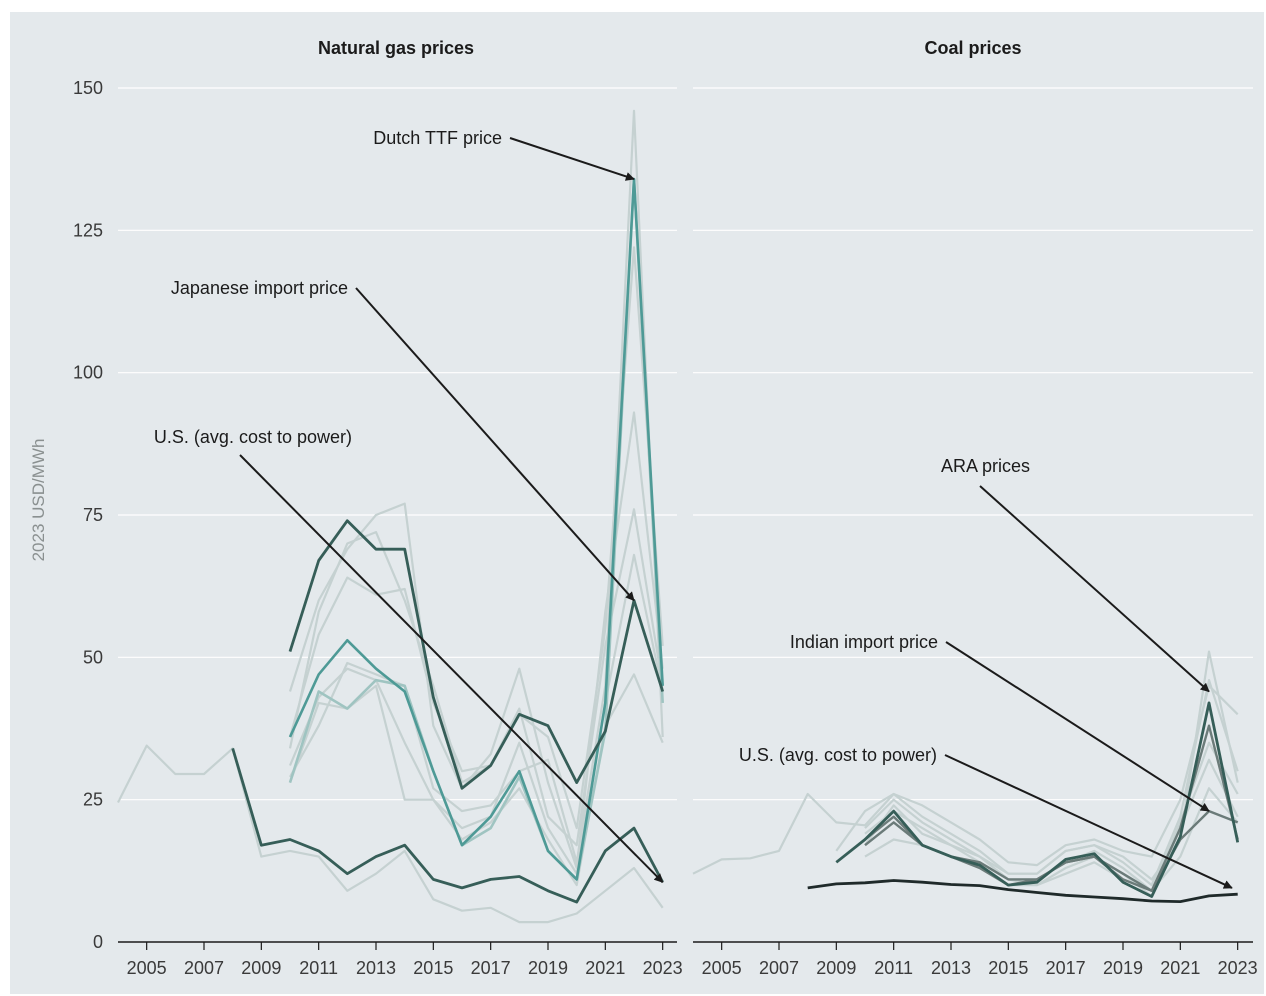 This screenshot has height=996, width=1266. I want to click on y-axis: 0 25 50 75 100 125 150, so click(88, 515).